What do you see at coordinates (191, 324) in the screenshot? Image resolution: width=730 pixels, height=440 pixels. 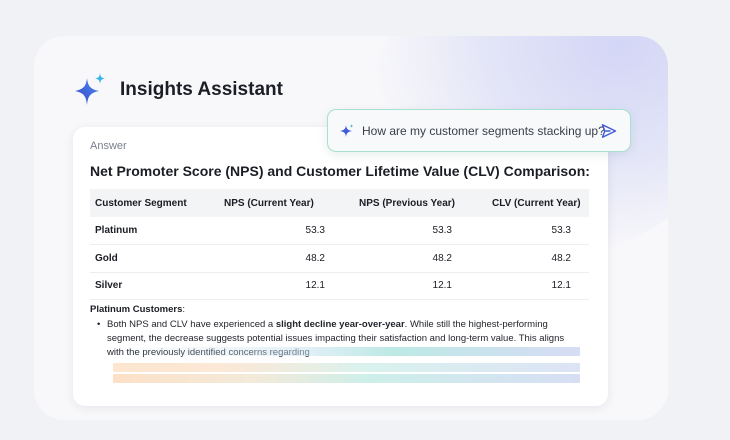 I see `bullet-text-1: Both NPS and CLV have experienced a` at bounding box center [191, 324].